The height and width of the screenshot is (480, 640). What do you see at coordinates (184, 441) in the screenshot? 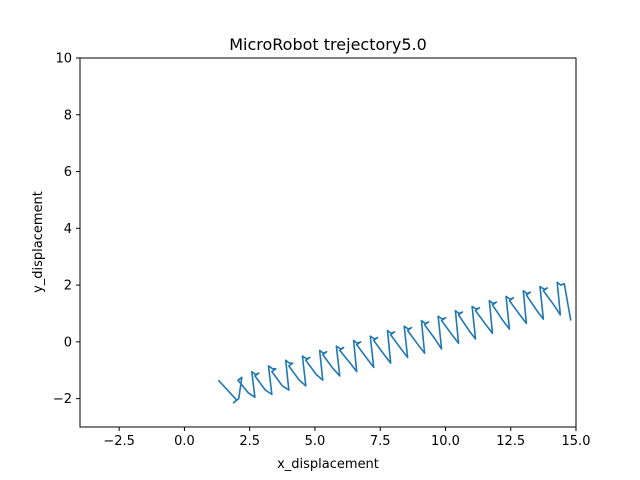
I see `x-tick-label: 0.0` at bounding box center [184, 441].